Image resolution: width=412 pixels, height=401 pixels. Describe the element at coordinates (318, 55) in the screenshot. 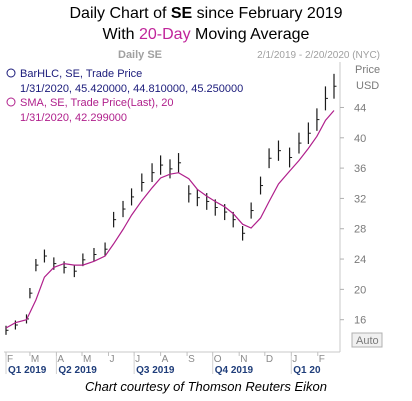

I see `chart-header-right: 2/1/2019 - 2/20/2020 (NYC)` at that location.